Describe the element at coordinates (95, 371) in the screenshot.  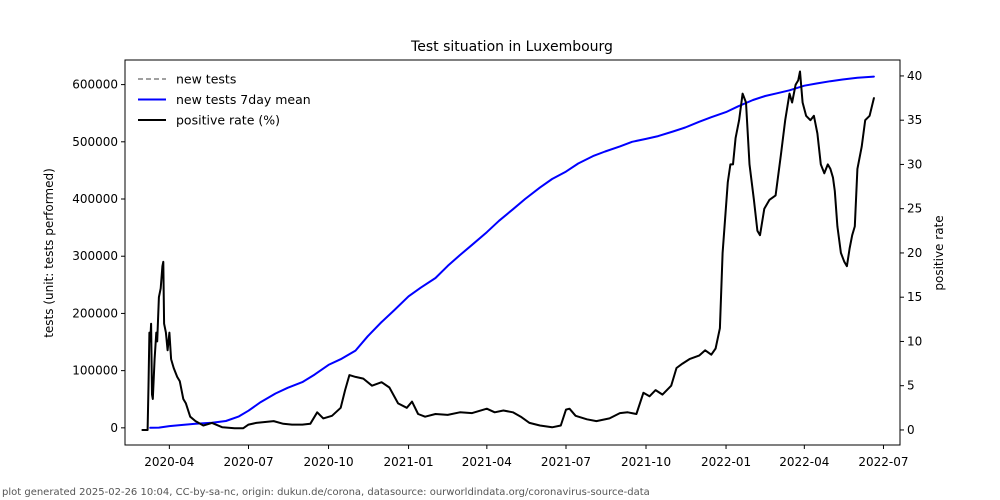
I see `y-left-tick-label: 100000` at that location.